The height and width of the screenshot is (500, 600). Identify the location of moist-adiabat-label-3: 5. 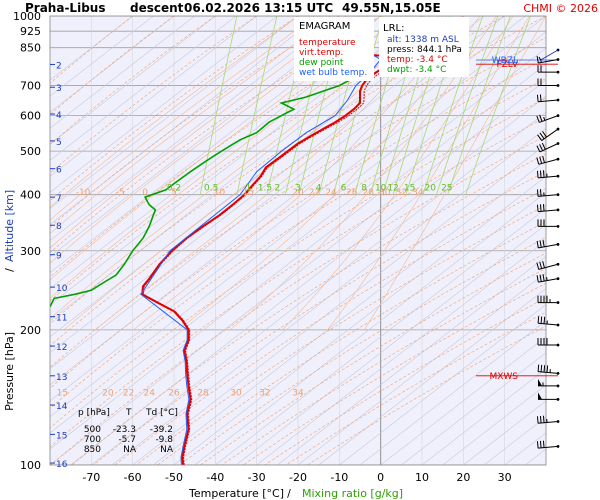
(174, 193).